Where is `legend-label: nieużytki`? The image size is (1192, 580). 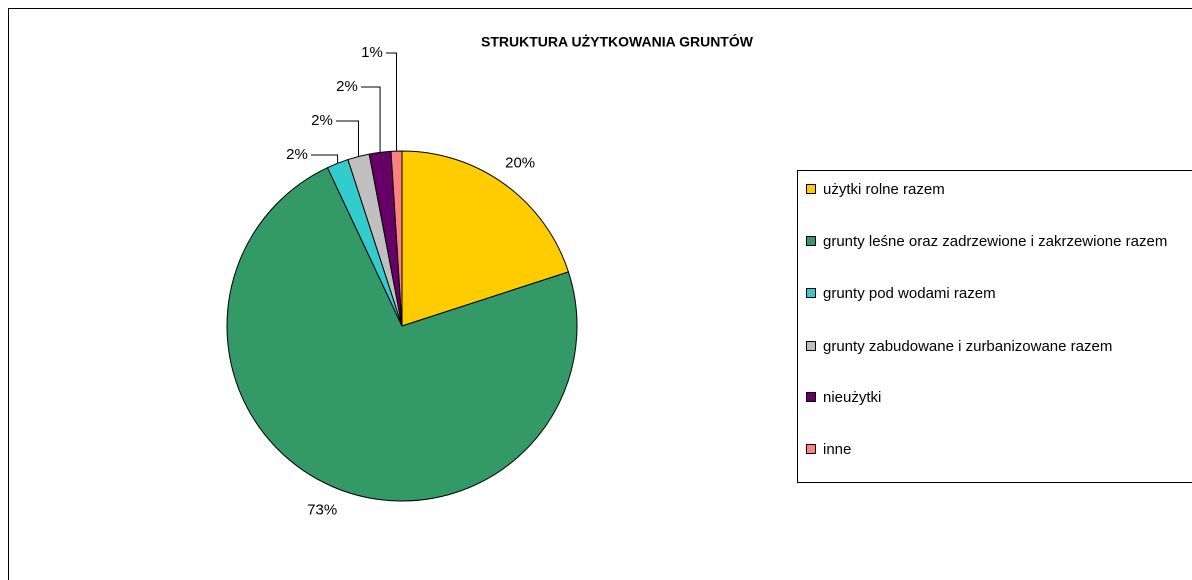
legend-label: nieużytki is located at coordinates (852, 397).